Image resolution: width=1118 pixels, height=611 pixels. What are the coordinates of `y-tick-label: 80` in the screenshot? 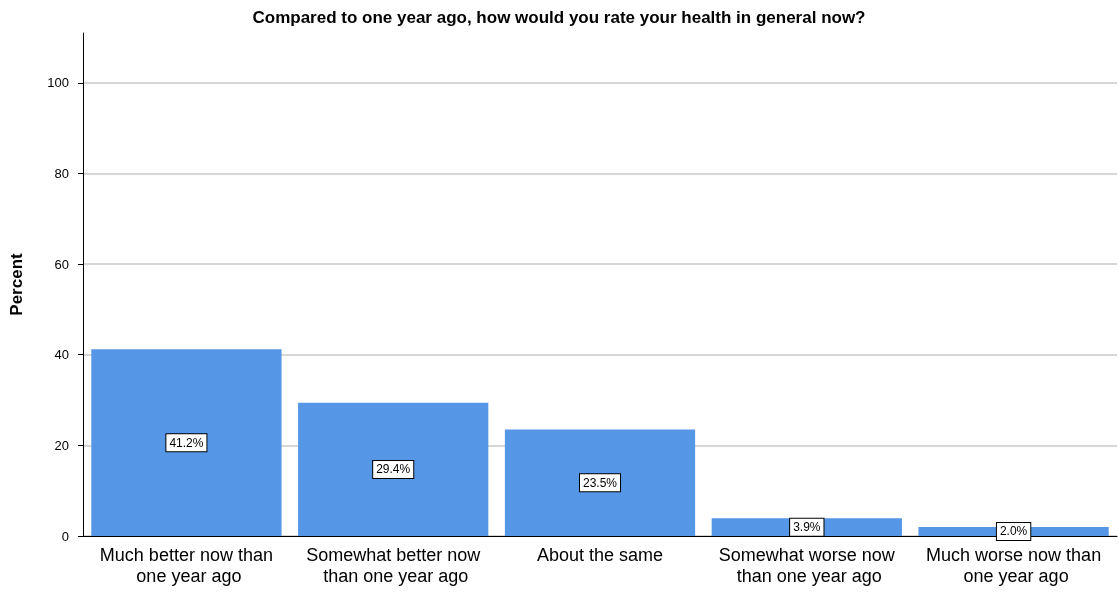 It's located at (61, 173).